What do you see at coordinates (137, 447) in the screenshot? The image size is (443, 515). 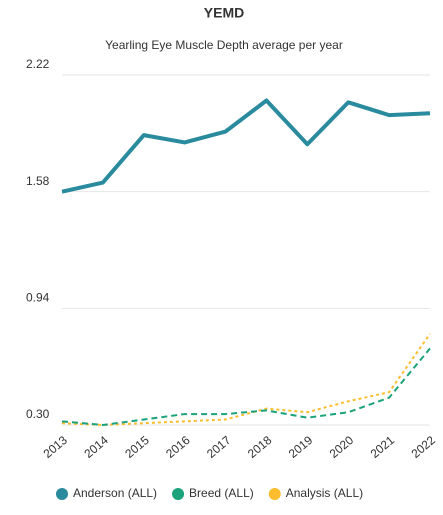 I see `x-tick-label: 2015` at bounding box center [137, 447].